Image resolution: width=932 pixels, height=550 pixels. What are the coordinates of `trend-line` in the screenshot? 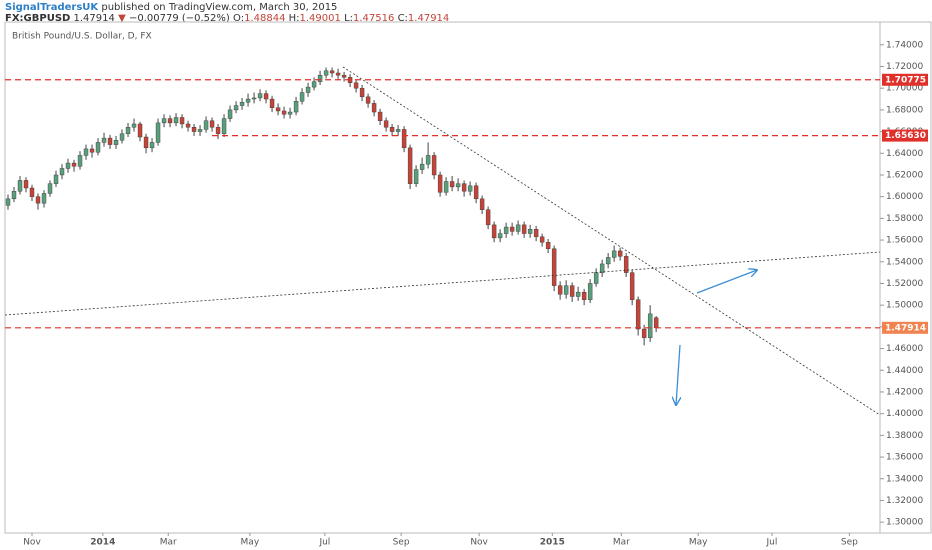 It's located at (442, 283).